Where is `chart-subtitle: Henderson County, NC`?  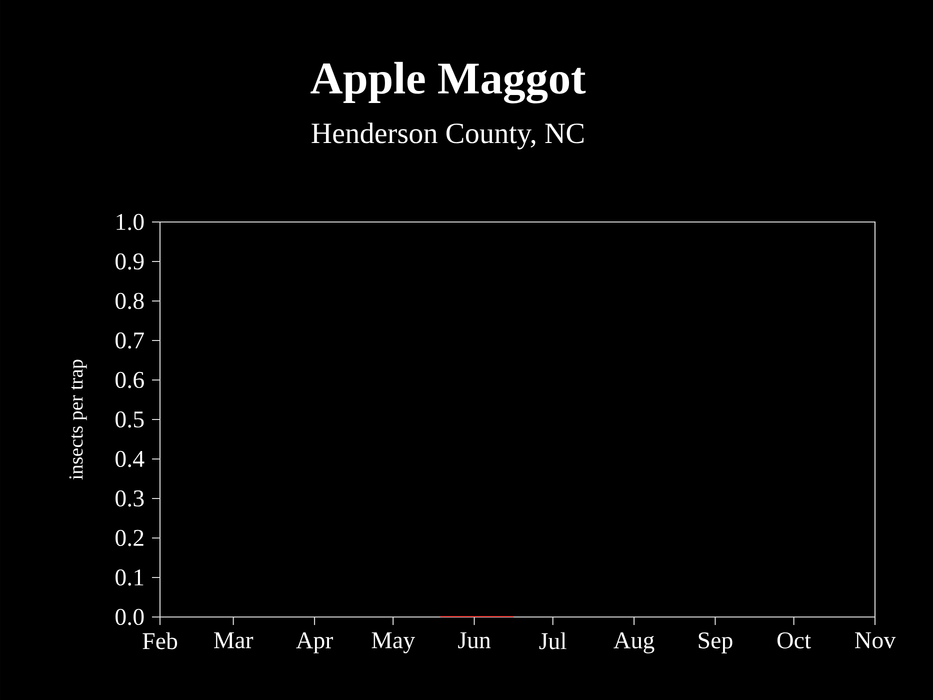
chart-subtitle: Henderson County, NC is located at coordinates (448, 136).